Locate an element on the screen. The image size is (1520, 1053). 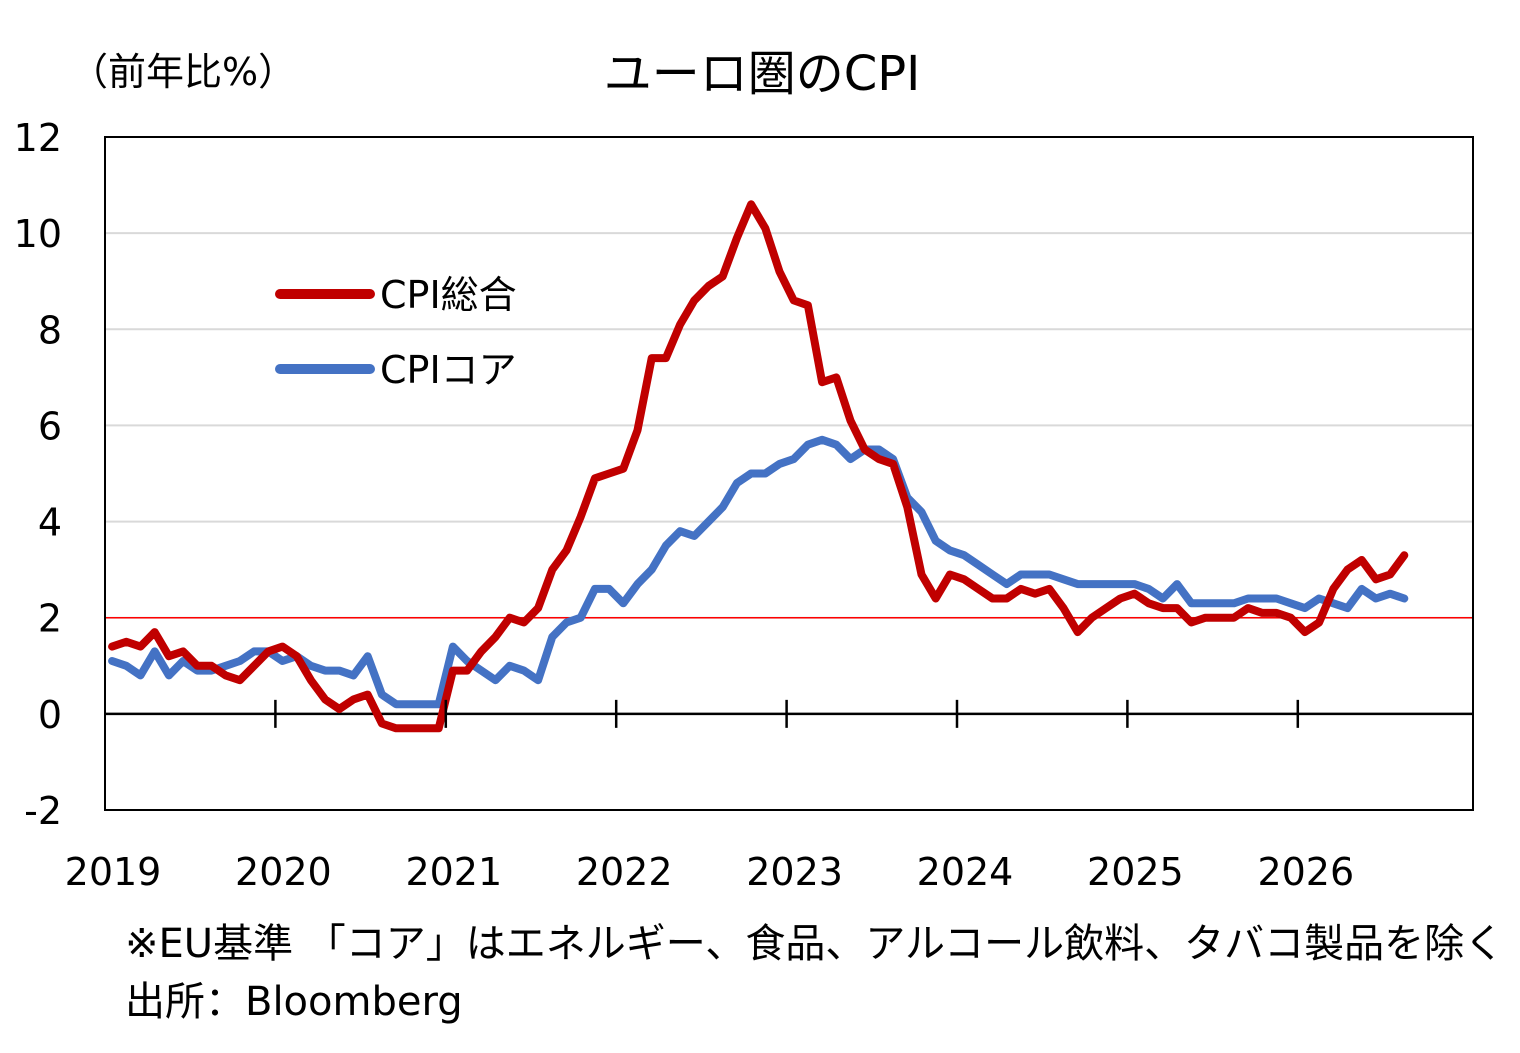
y-axis-ticks: -2 0 2 4 6 8 10 12 is located at coordinates (38, 474).